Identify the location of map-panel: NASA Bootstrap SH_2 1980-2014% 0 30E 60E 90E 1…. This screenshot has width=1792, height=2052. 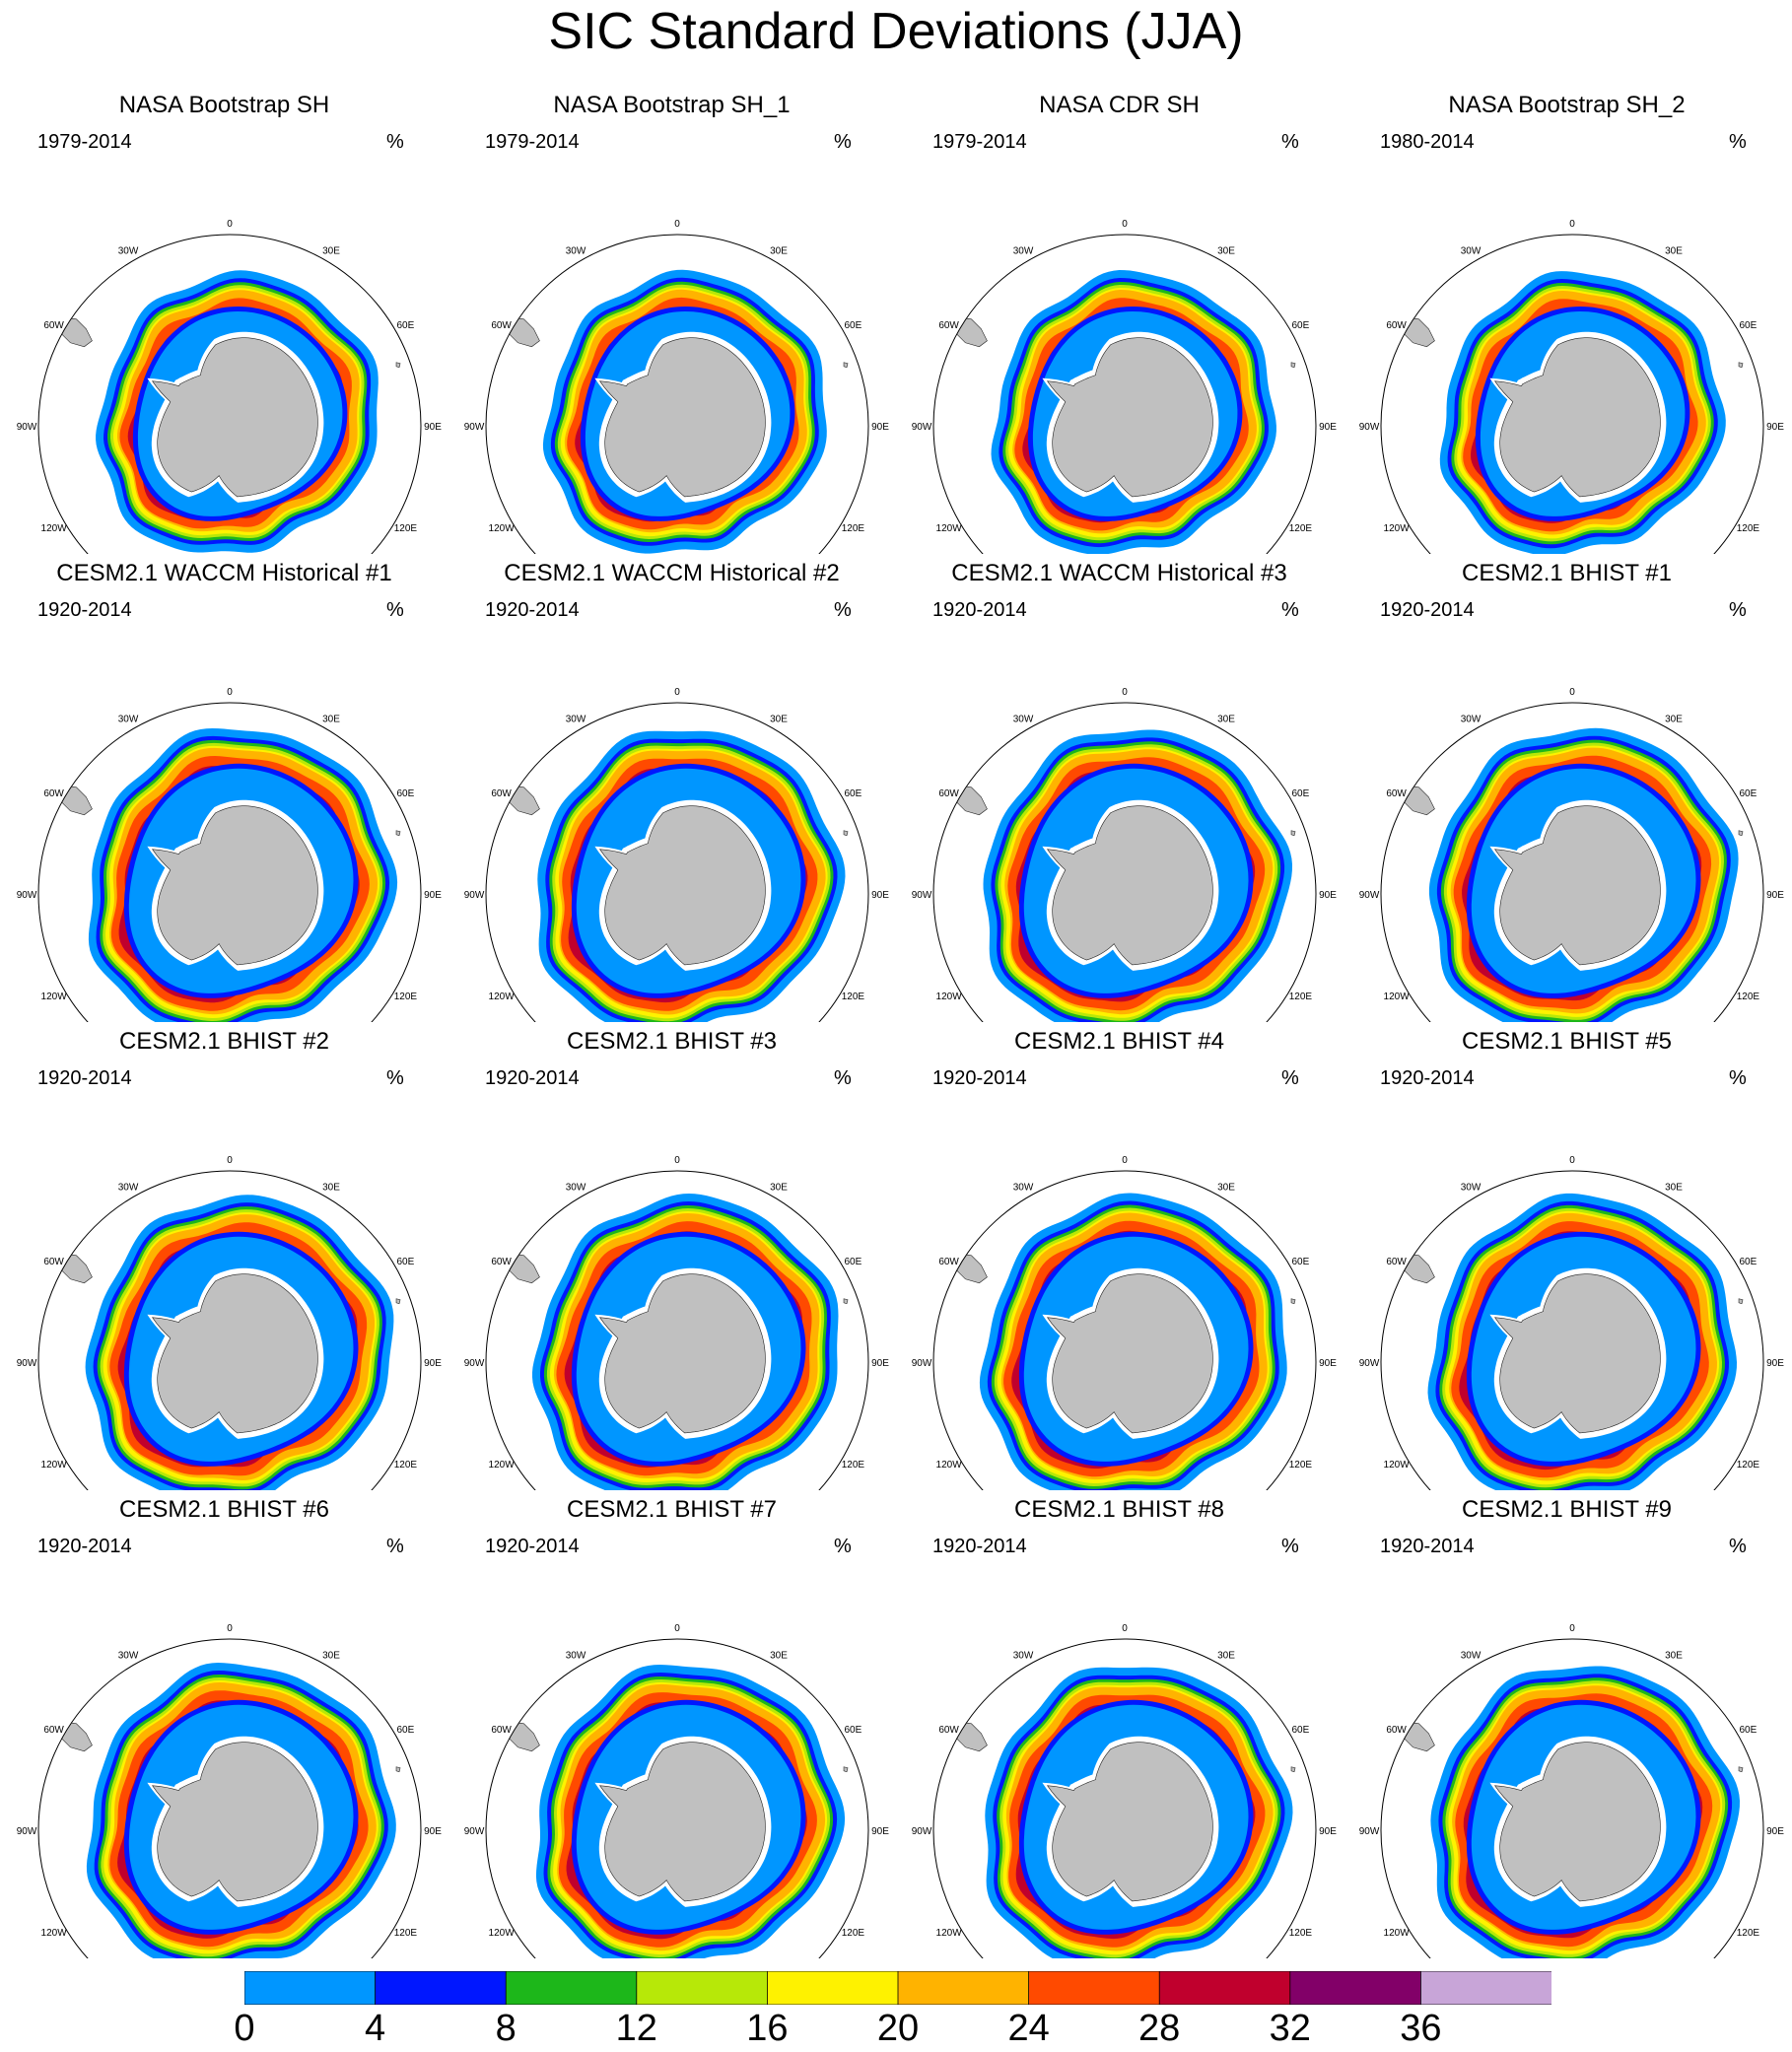
(1567, 322).